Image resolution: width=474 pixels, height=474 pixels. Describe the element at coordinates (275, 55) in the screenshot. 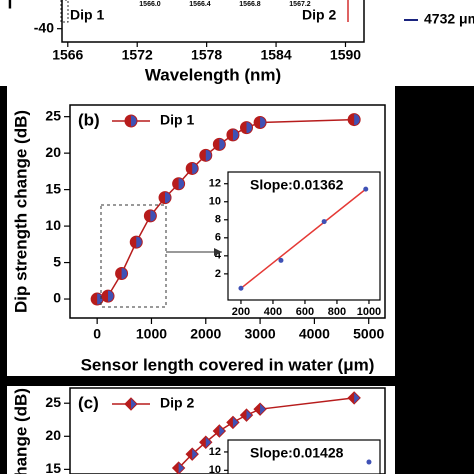

I see `x-tick-label: 1584` at that location.